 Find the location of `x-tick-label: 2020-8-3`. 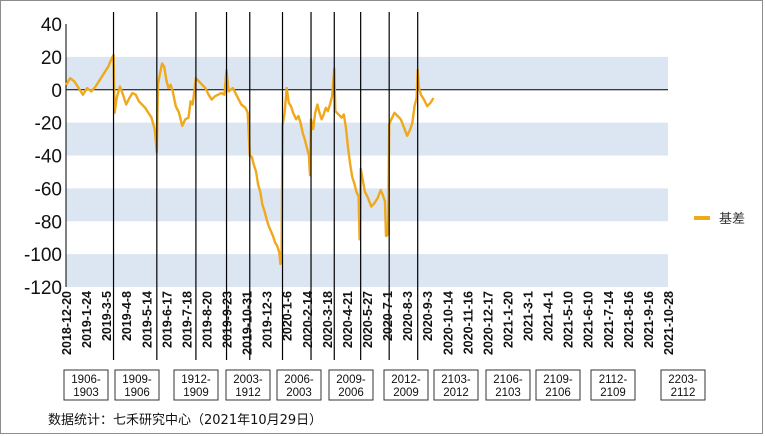

x-tick-label: 2020-8-3 is located at coordinates (408, 316).